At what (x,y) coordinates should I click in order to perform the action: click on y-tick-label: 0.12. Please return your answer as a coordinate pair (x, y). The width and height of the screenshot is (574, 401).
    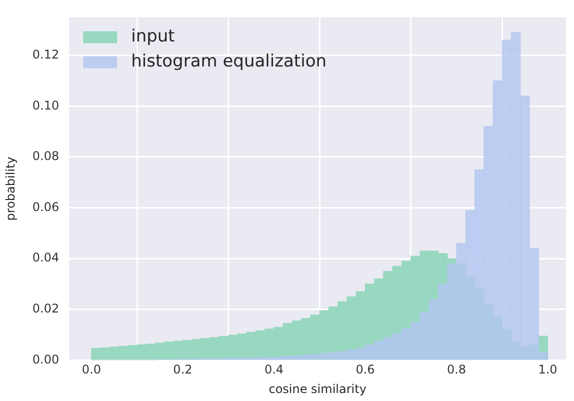
    Looking at the image, I should click on (46, 54).